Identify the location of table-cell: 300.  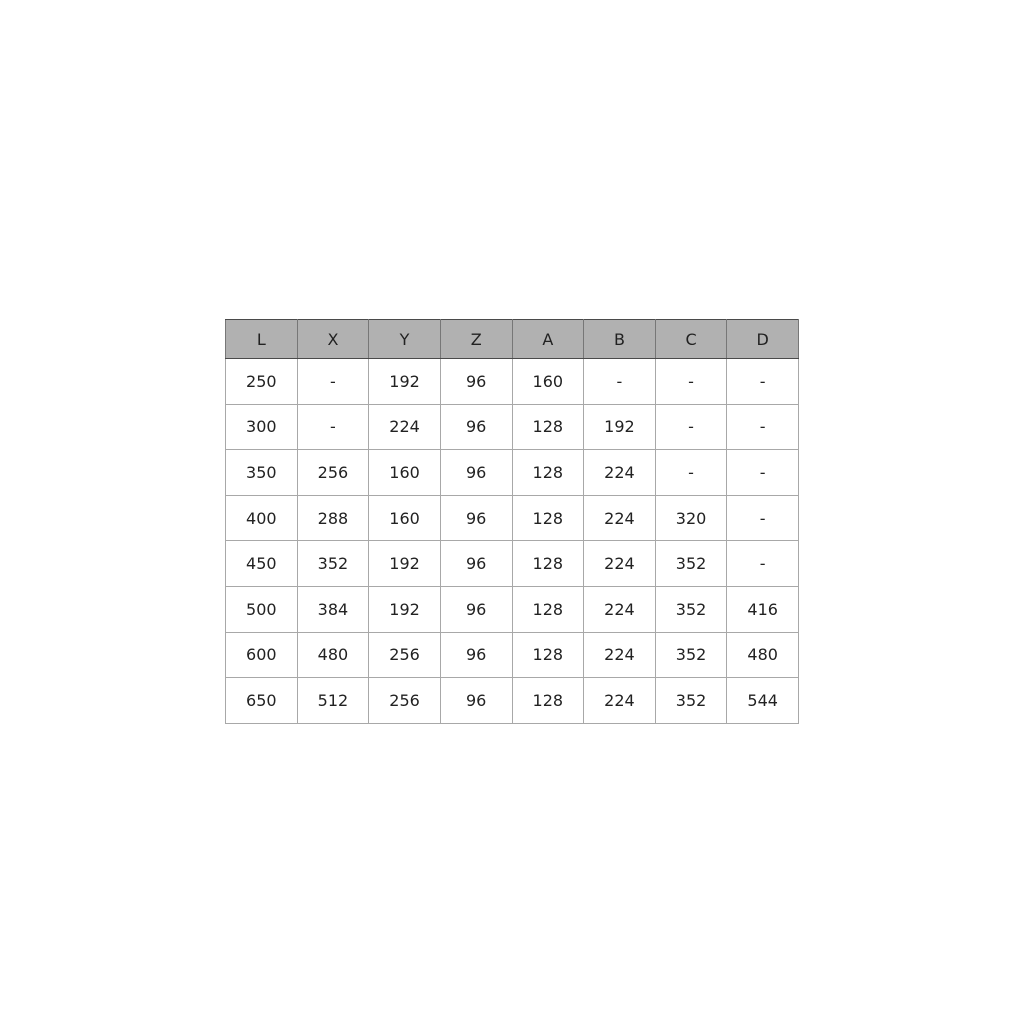
(261, 427).